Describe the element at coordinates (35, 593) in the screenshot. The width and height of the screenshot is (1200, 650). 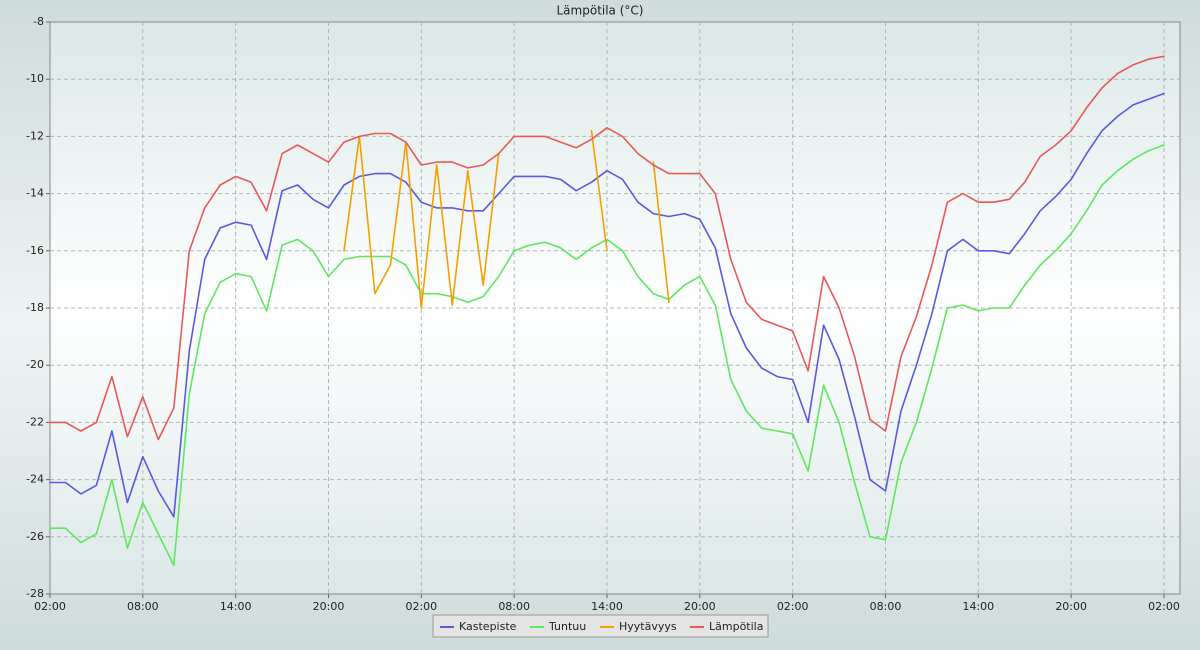
I see `y-tick-label: -28` at that location.